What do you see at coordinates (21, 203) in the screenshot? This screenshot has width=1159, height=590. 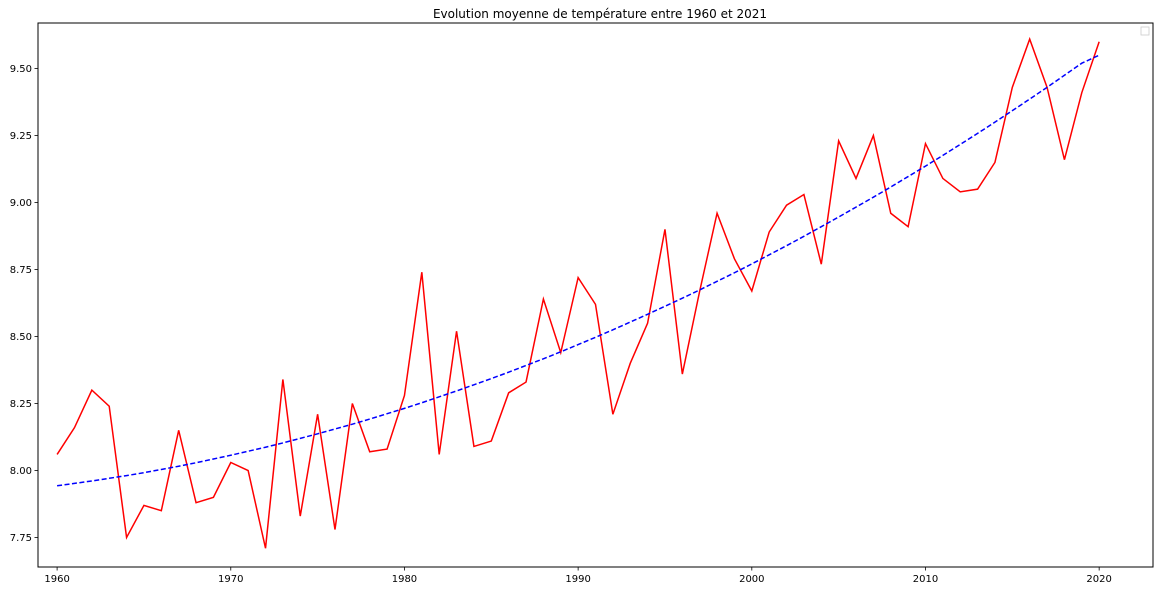 I see `y-tick-label: 9.00` at bounding box center [21, 203].